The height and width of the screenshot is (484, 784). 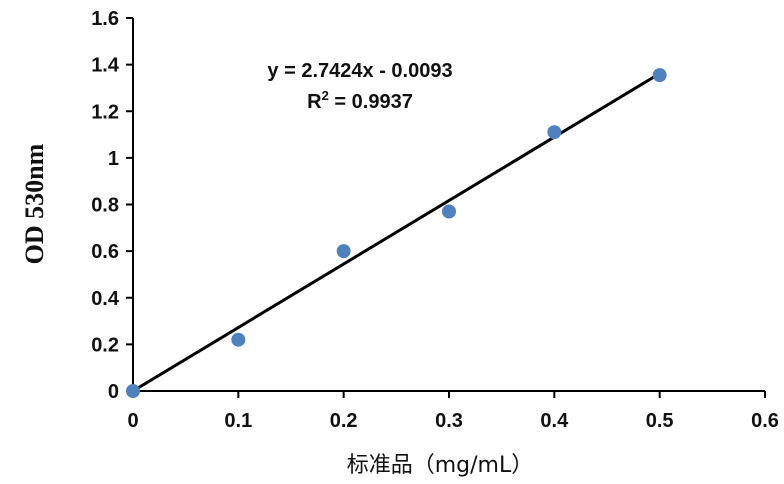 I want to click on r-squared-prefix: R, so click(x=314, y=102).